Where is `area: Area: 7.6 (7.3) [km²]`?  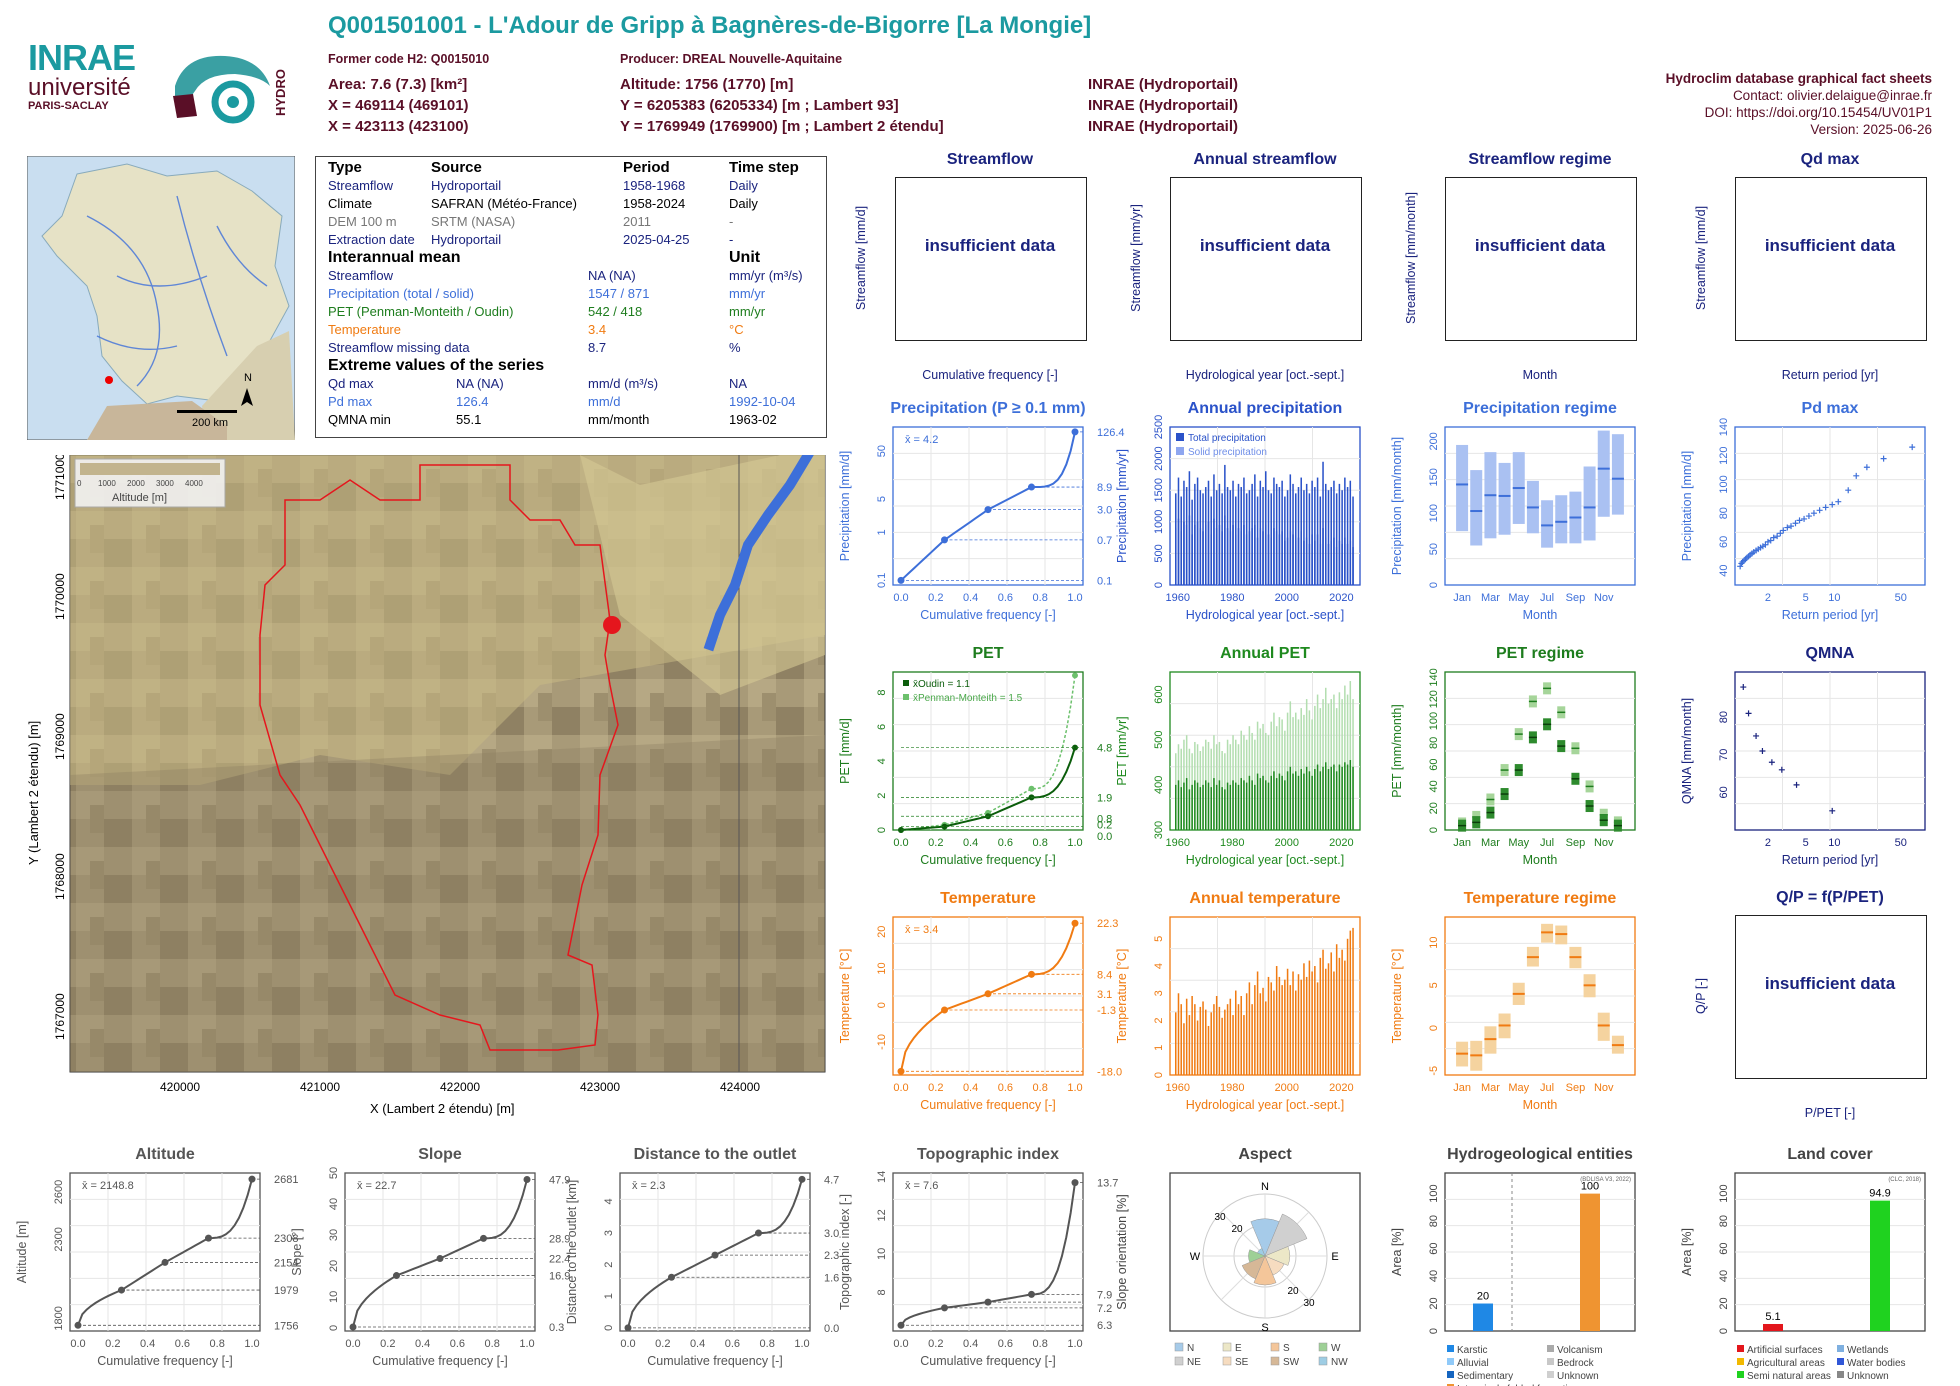 area: Area: 7.6 (7.3) [km²] is located at coordinates (398, 84).